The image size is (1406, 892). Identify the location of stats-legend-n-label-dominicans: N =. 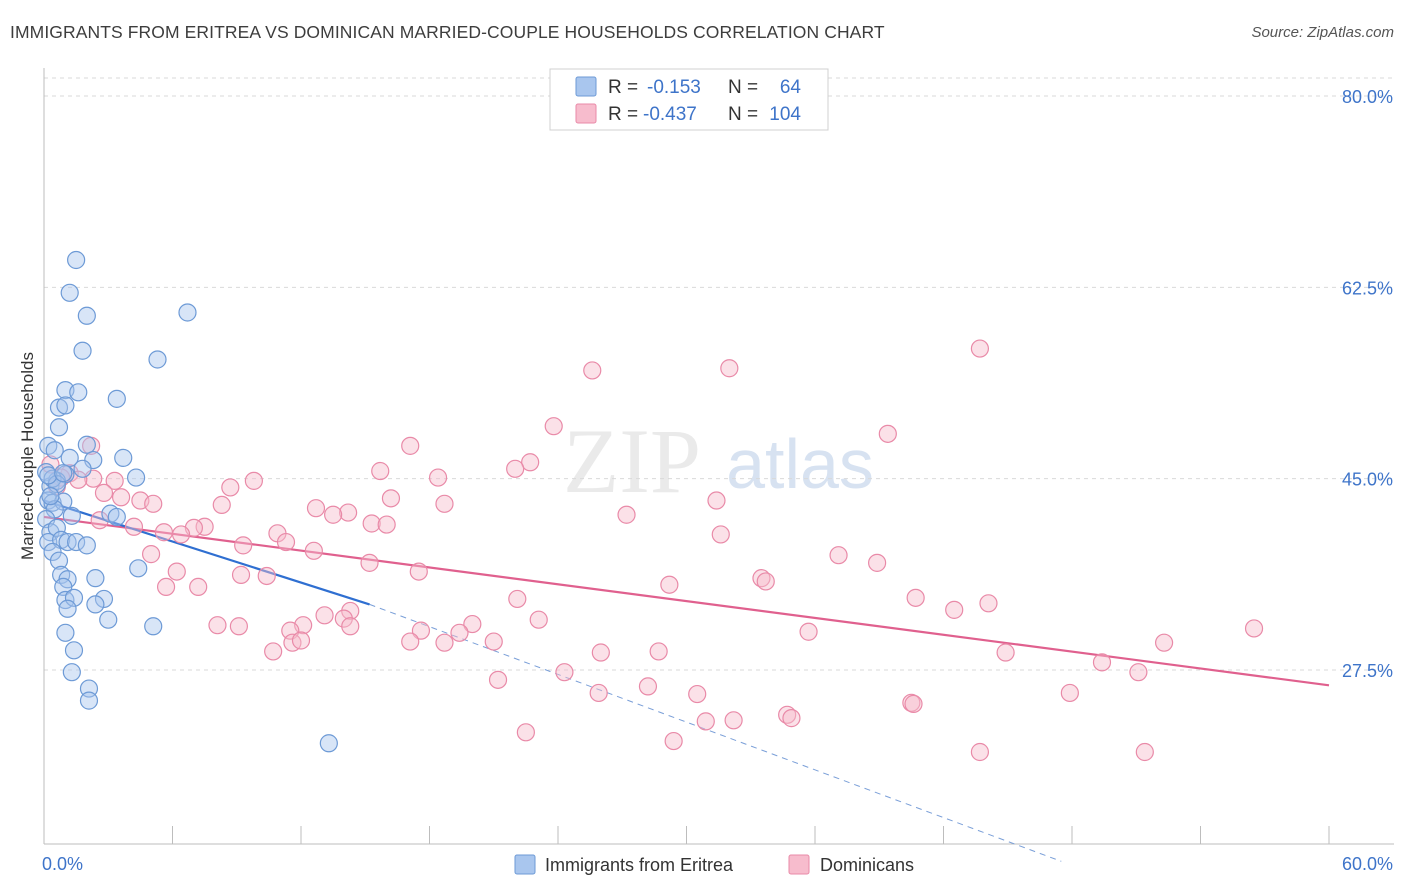
(743, 114).